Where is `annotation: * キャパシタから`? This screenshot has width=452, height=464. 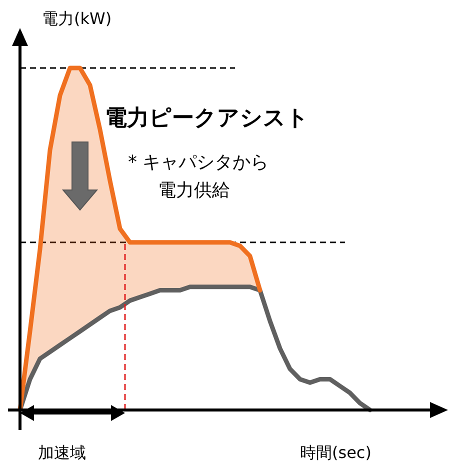 annotation: * キャパシタから is located at coordinates (198, 162).